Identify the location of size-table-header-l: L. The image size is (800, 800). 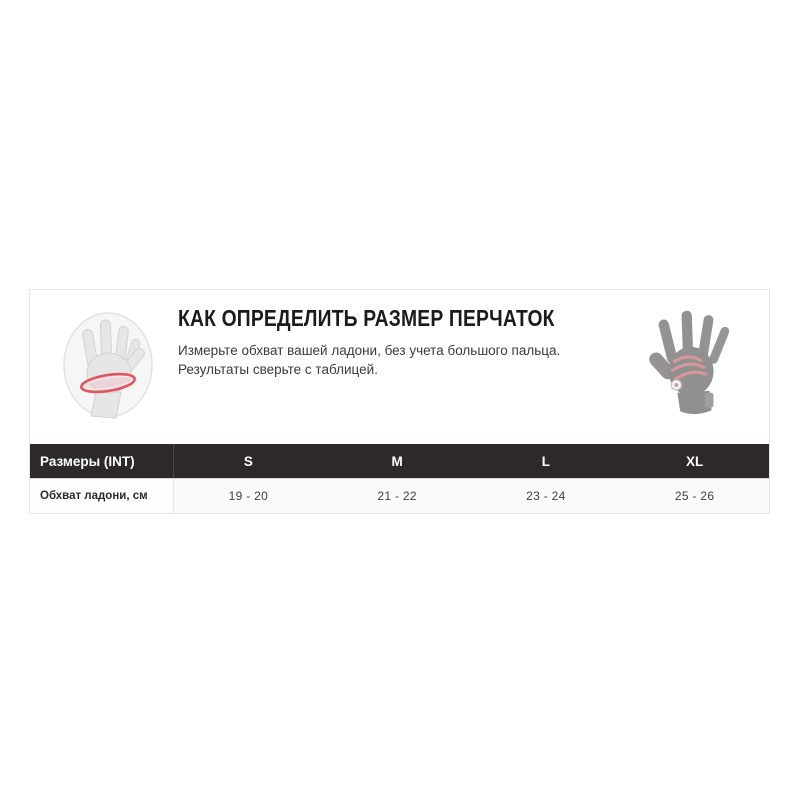
(545, 461).